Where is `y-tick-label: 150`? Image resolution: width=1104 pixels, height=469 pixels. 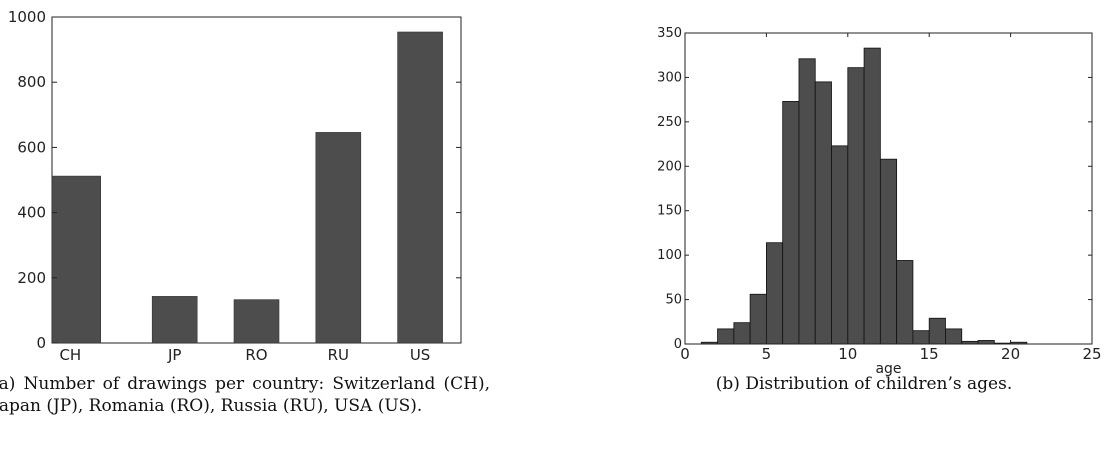
y-tick-label: 150 is located at coordinates (669, 211).